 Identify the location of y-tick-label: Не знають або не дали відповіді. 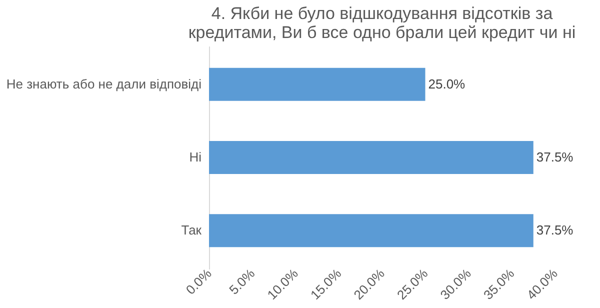
(104, 84).